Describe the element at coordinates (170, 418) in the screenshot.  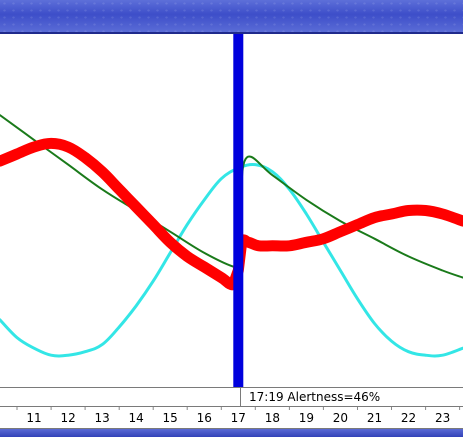
I see `hour-tick-label: 15` at that location.